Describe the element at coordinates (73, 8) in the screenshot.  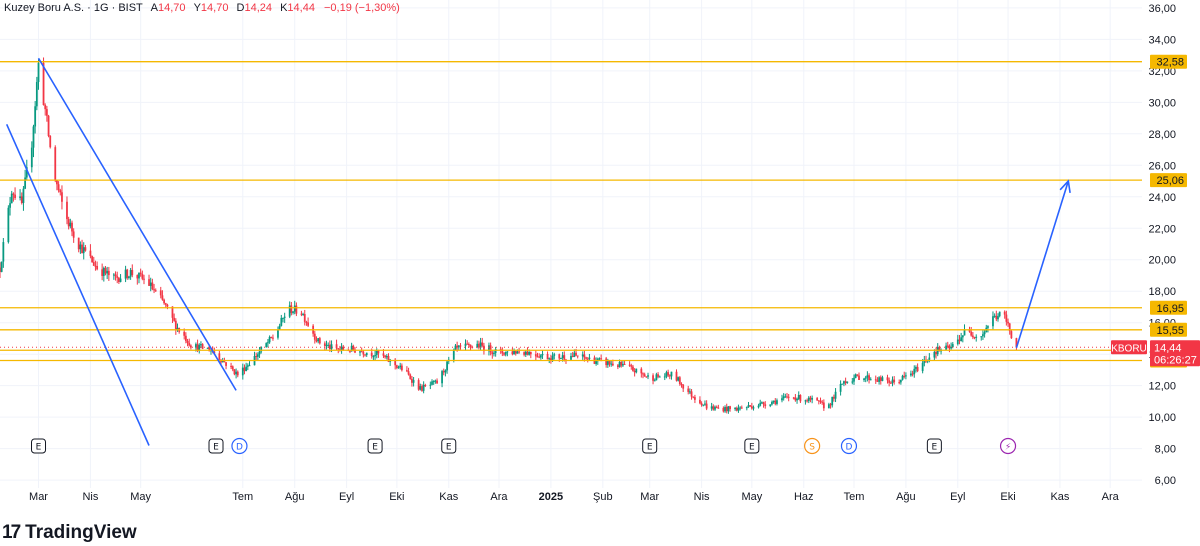
I see `symbol-title: Kuzey Boru A.S. · 1G · BIST` at that location.